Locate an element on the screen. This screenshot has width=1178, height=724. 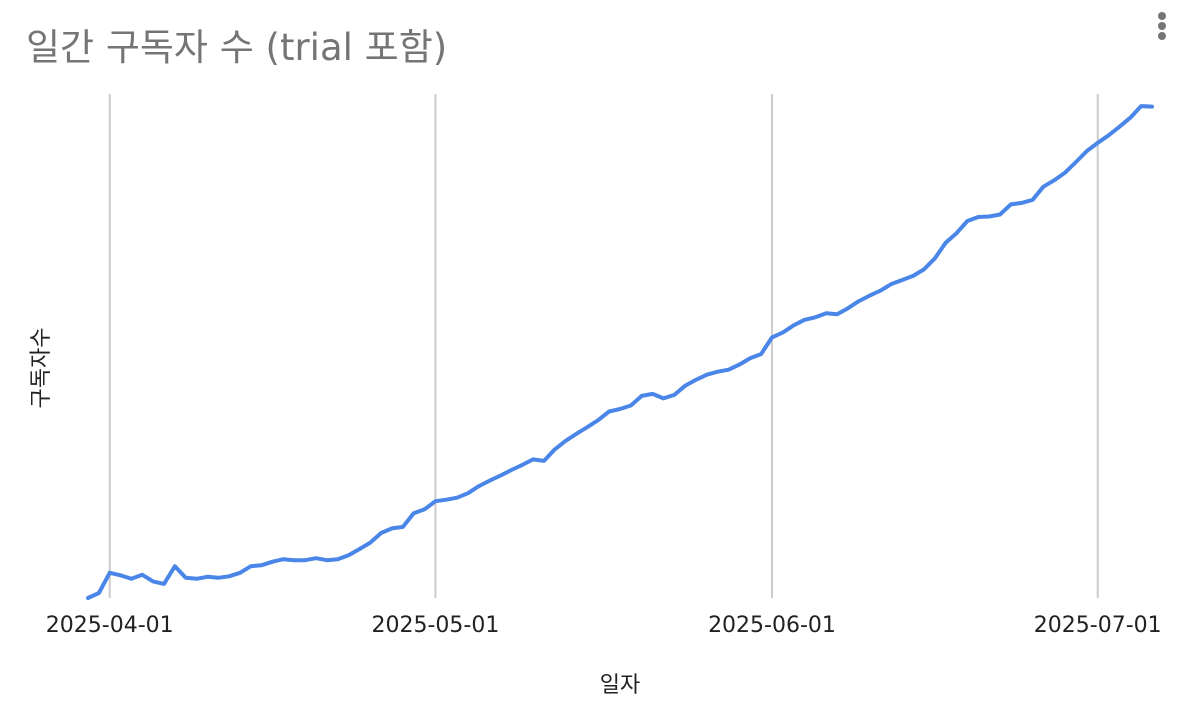
x-axis-ticks: 2025-04-01 2025-05-01 2025-06-01 2025-07-01 is located at coordinates (604, 625).